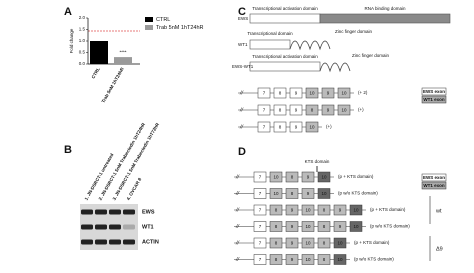 The image size is (474, 273). I want to click on band-label: ACTIN, so click(150, 242).